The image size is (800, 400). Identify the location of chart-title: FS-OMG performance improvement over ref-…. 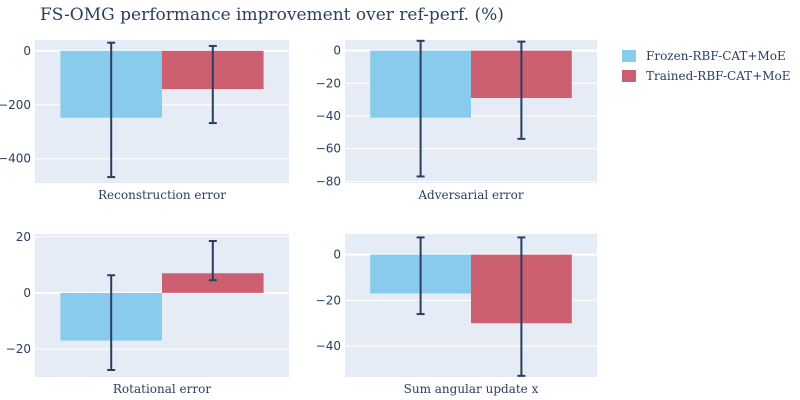
(272, 15).